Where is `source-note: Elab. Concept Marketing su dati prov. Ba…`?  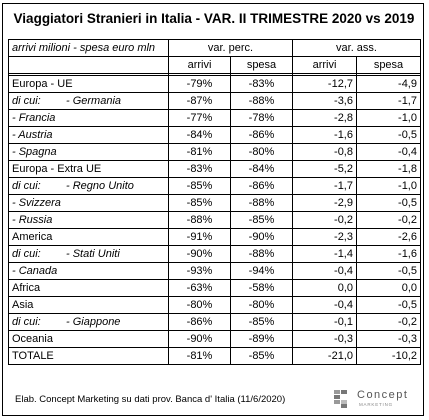
source-note: Elab. Concept Marketing su dati prov. Ba… is located at coordinates (150, 399).